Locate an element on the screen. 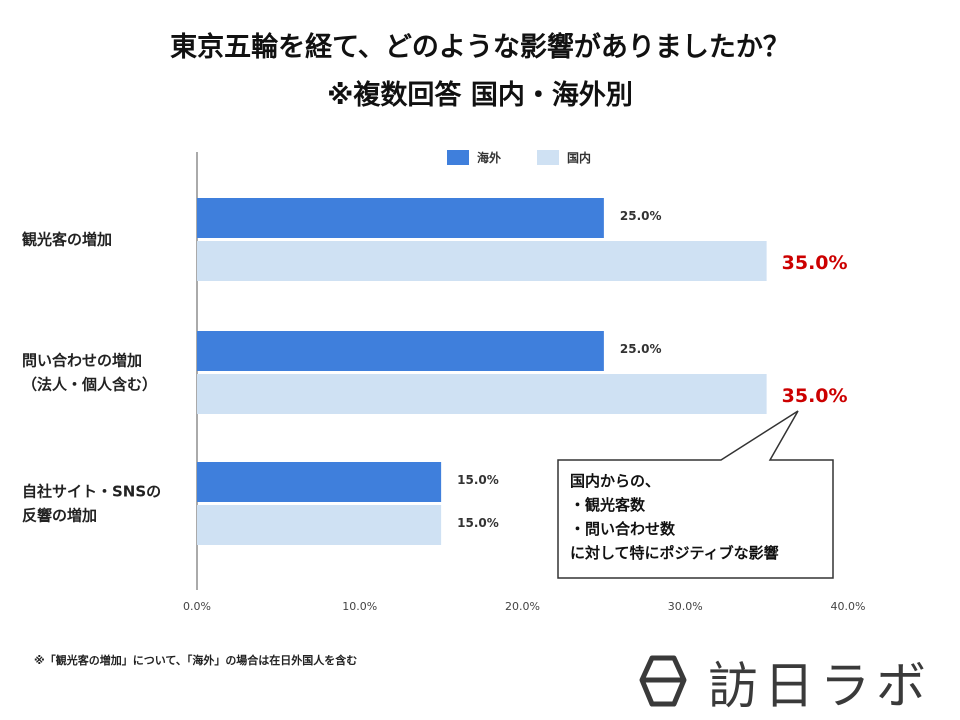 Image resolution: width=960 pixels, height=720 pixels. x-tick-label: 40.0% is located at coordinates (848, 606).